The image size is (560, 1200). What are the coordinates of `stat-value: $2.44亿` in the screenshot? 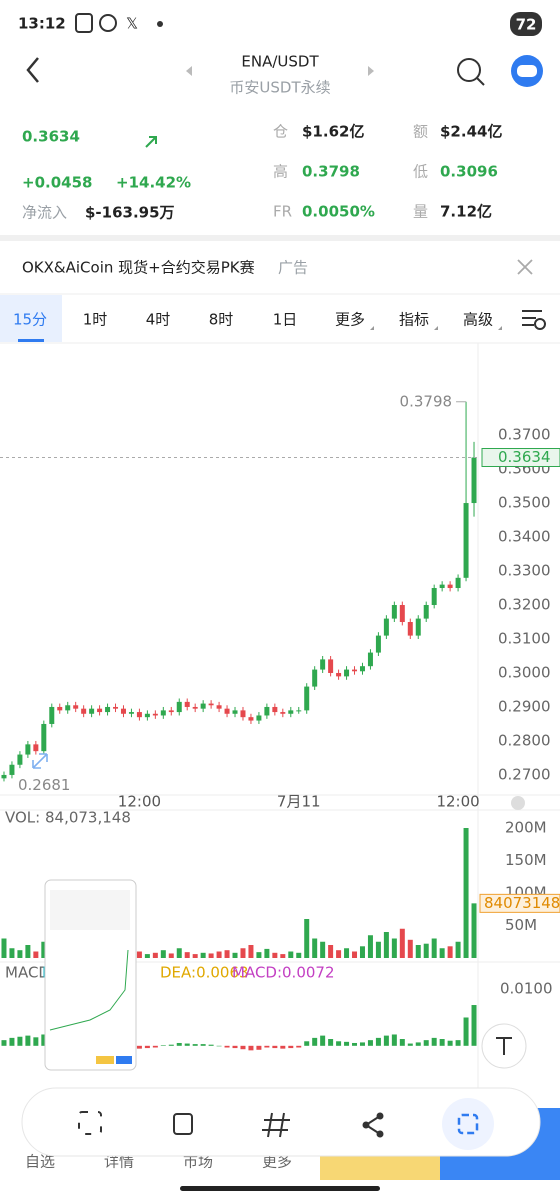 It's located at (471, 132).